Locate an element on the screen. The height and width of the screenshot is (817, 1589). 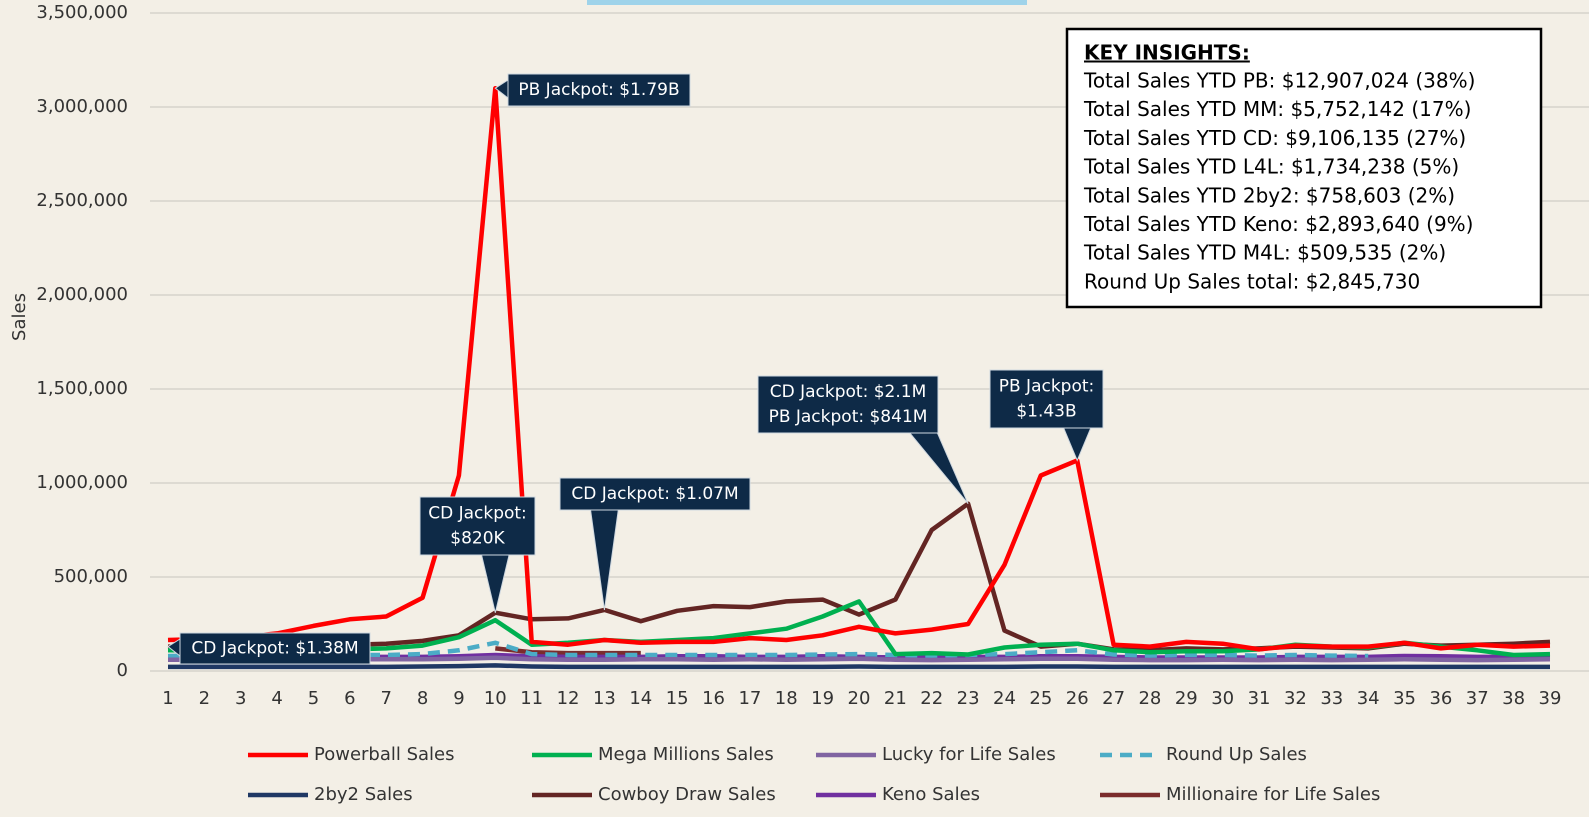
x-tick-label: 31 is located at coordinates (1259, 698).